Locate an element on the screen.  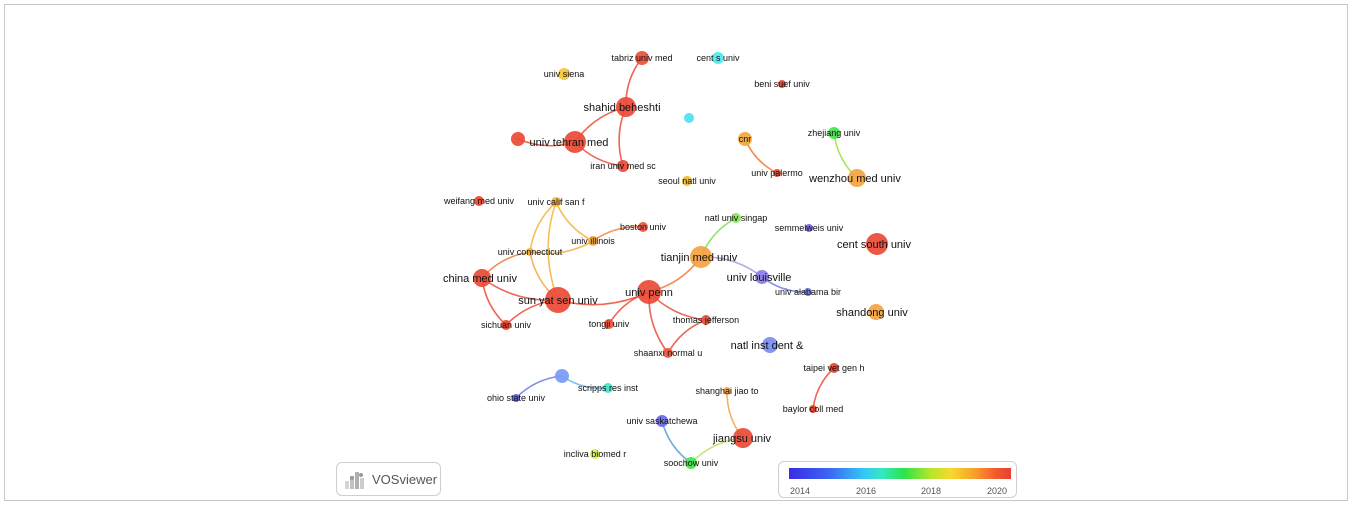
overlay-color-legend: 2014 2016 2018 2020 is located at coordinates (897, 479).